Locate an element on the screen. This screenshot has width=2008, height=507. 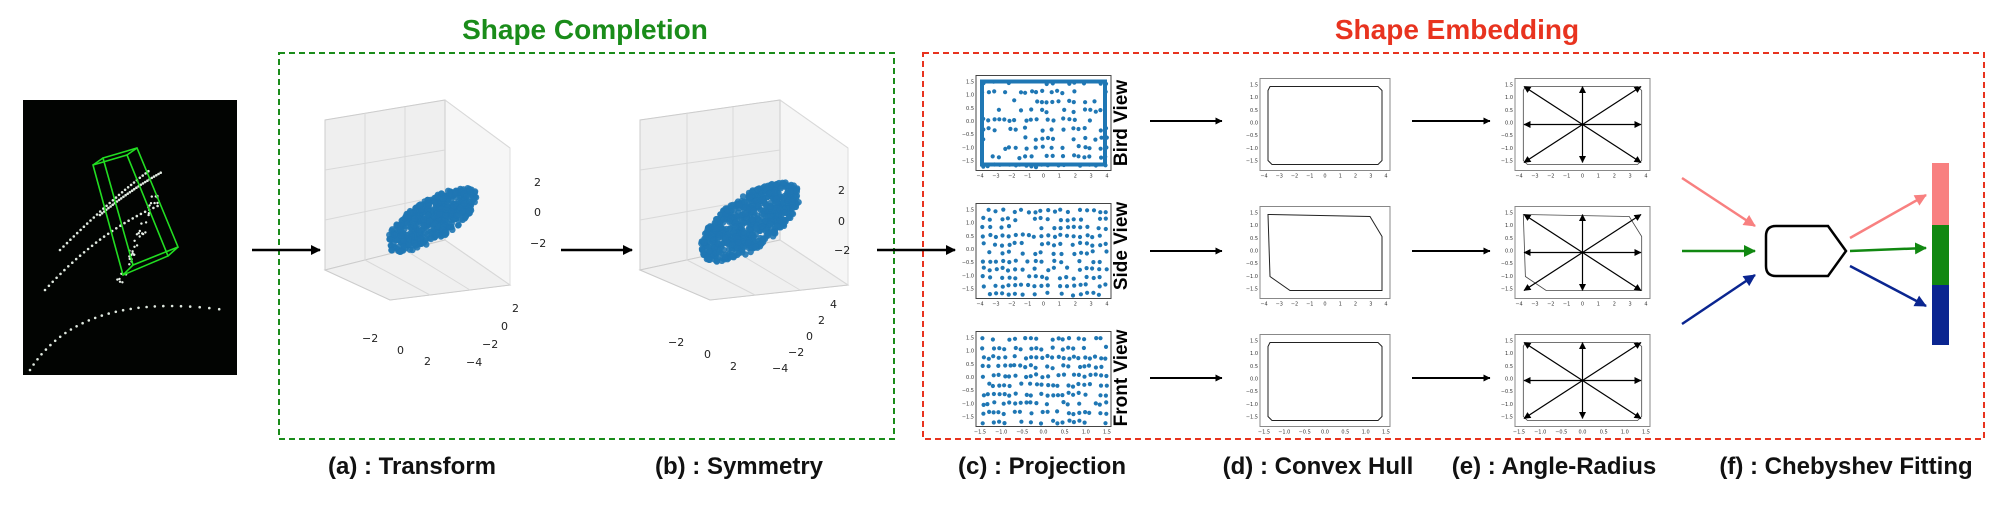
y-tick: −1.0 is located at coordinates (1252, 149).